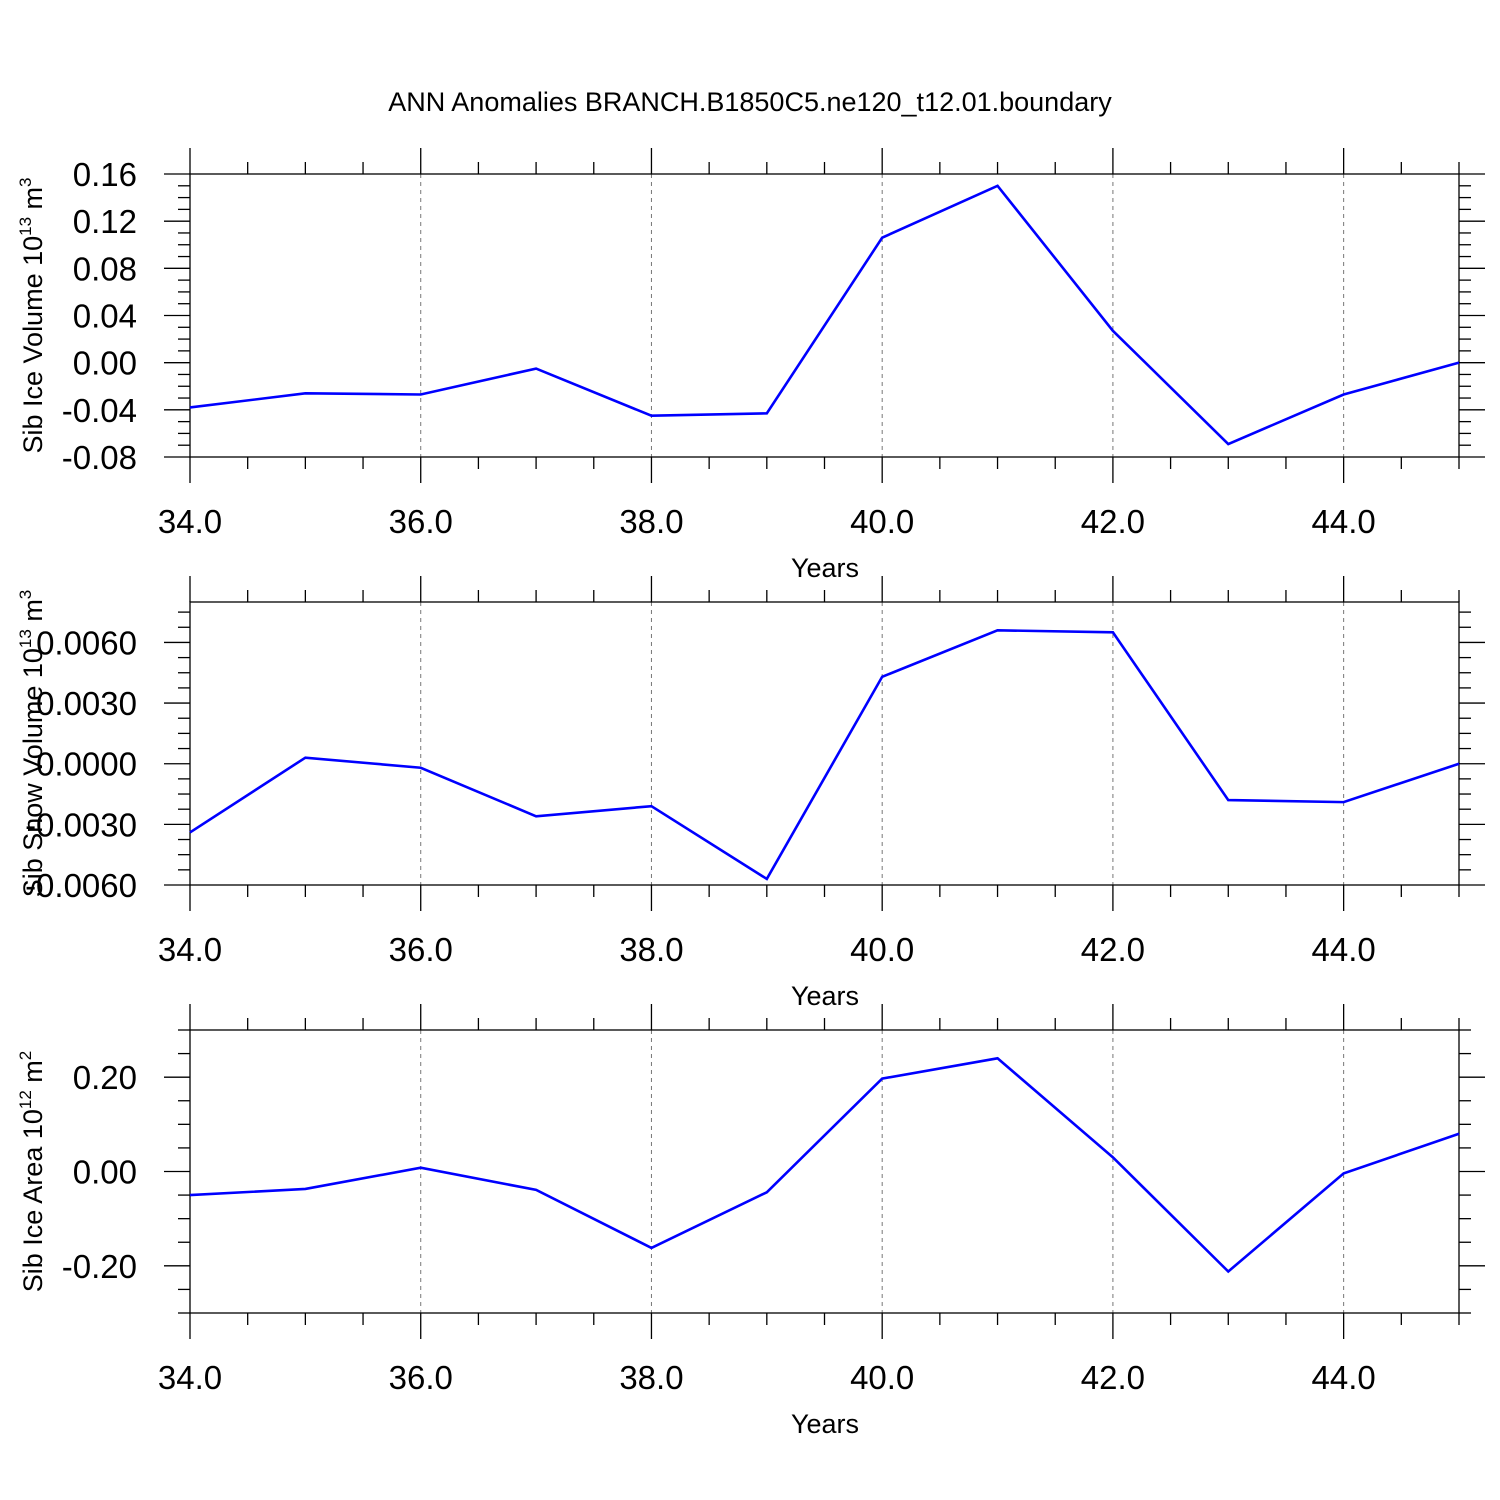 Image resolution: width=1500 pixels, height=1500 pixels. Describe the element at coordinates (105, 1077) in the screenshot. I see `y-tick-label: 0.20` at that location.